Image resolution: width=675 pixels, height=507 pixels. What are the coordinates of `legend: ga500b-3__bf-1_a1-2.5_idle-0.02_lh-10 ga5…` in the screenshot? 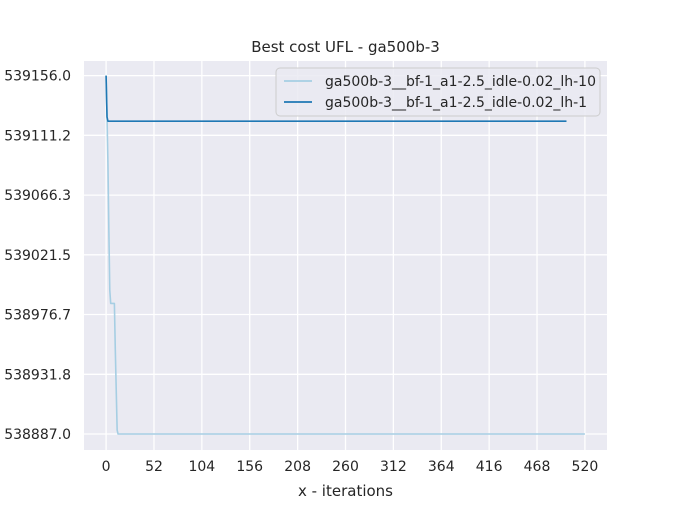 It's located at (438, 92).